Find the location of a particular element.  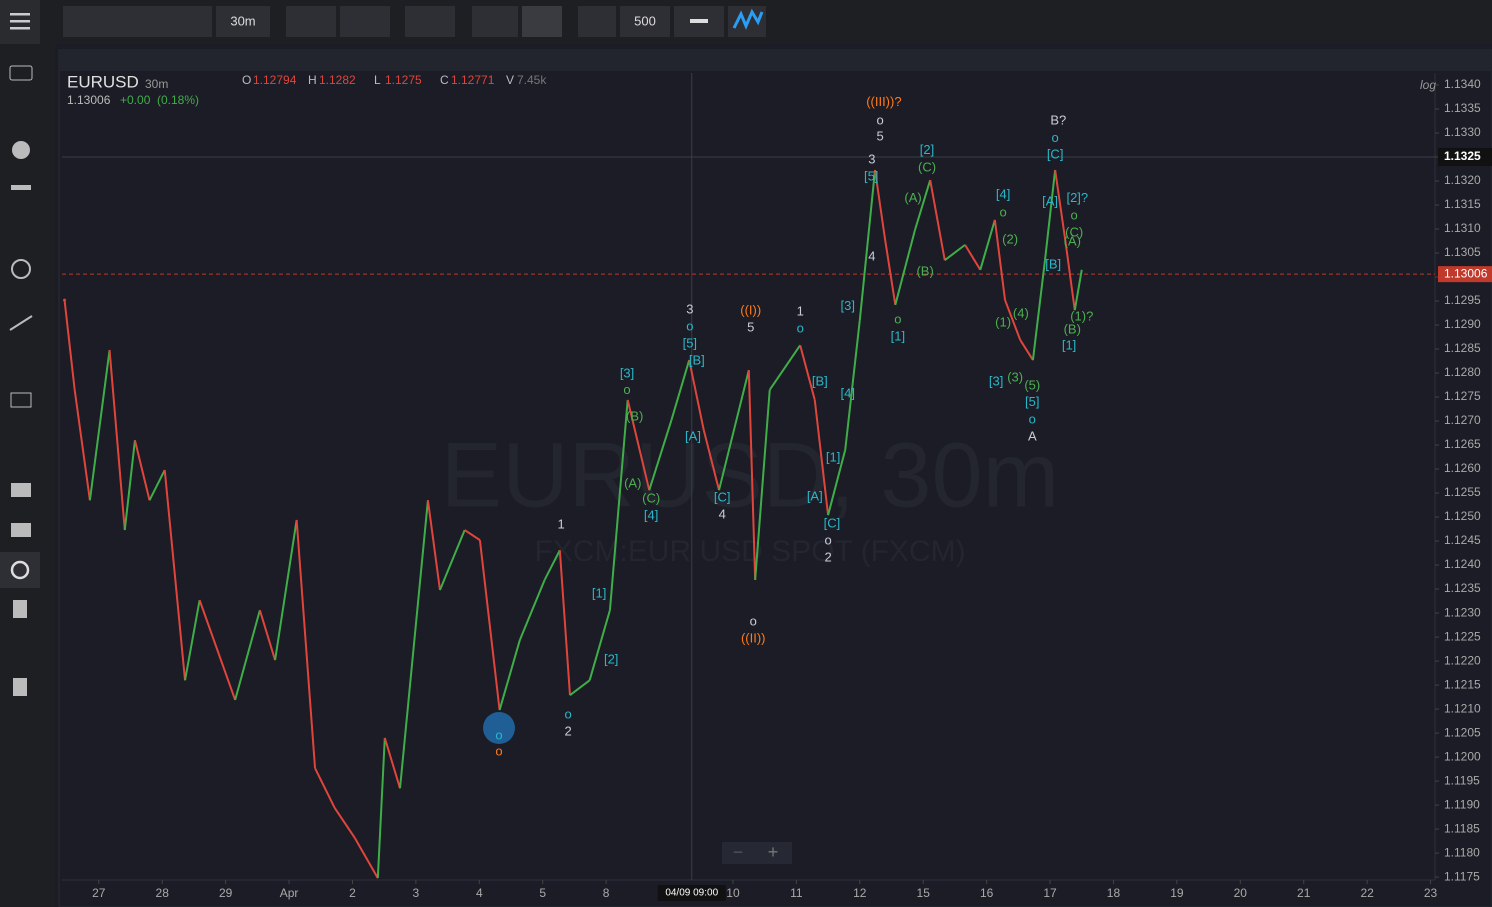

watermark-sub: FXCM:EUR USD SPOT (FXCM) is located at coordinates (749, 551).